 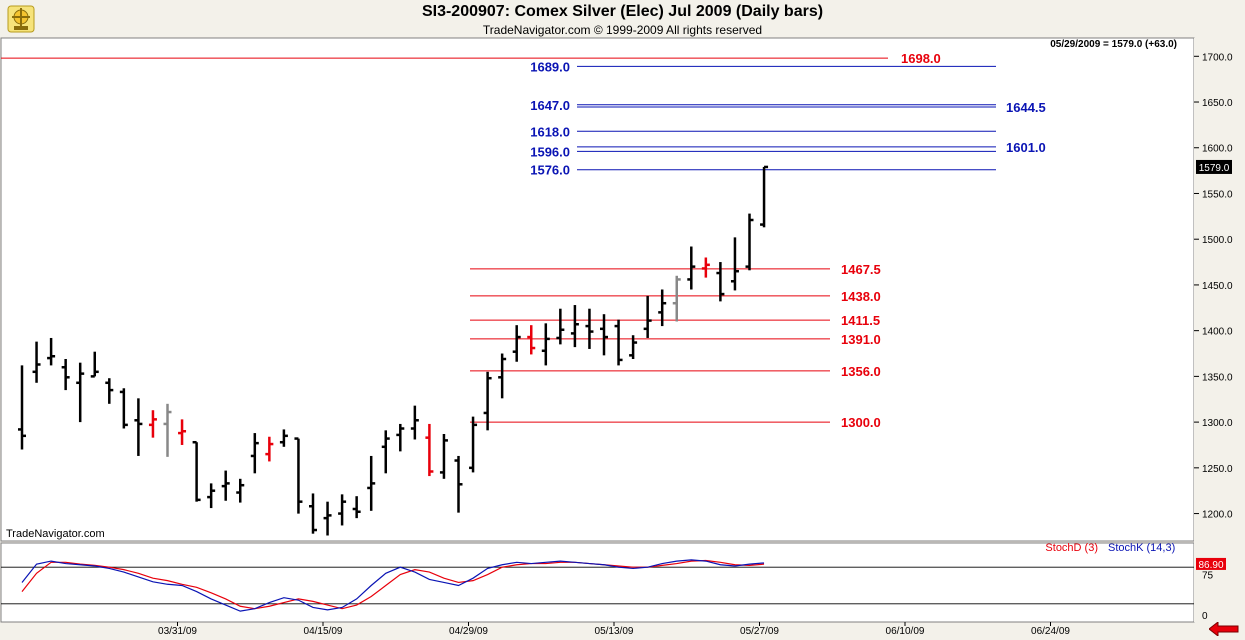 I want to click on stoch-tick-label: 0, so click(x=1205, y=616).